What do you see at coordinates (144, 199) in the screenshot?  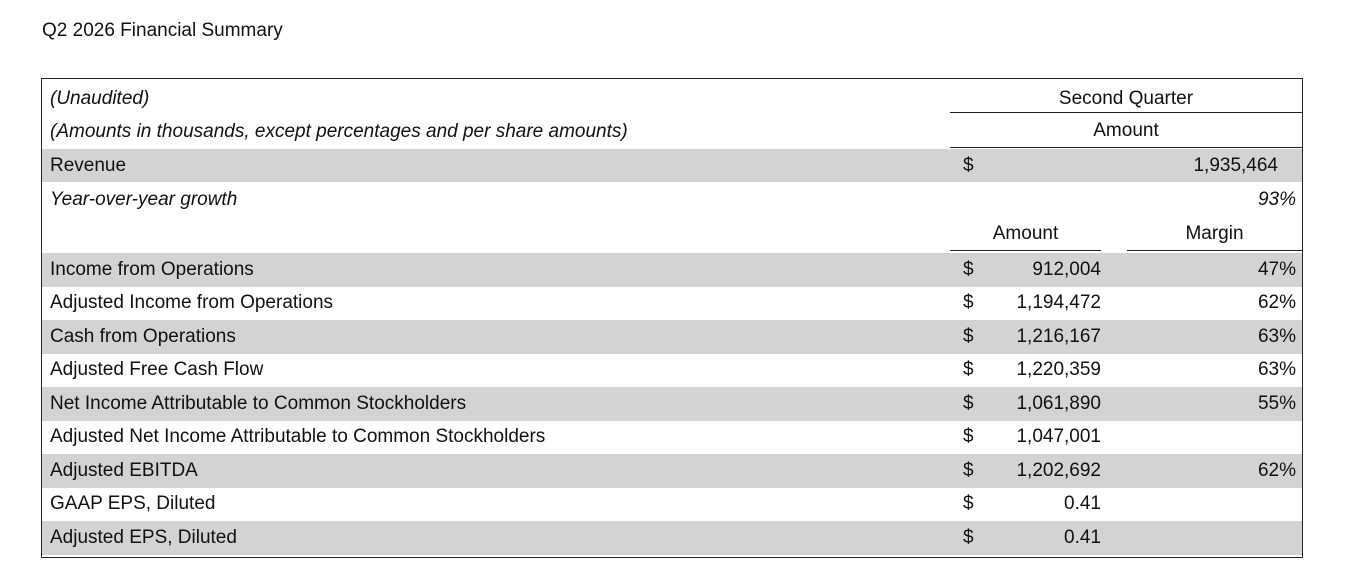 I see `row-label: Year-over-year growth` at bounding box center [144, 199].